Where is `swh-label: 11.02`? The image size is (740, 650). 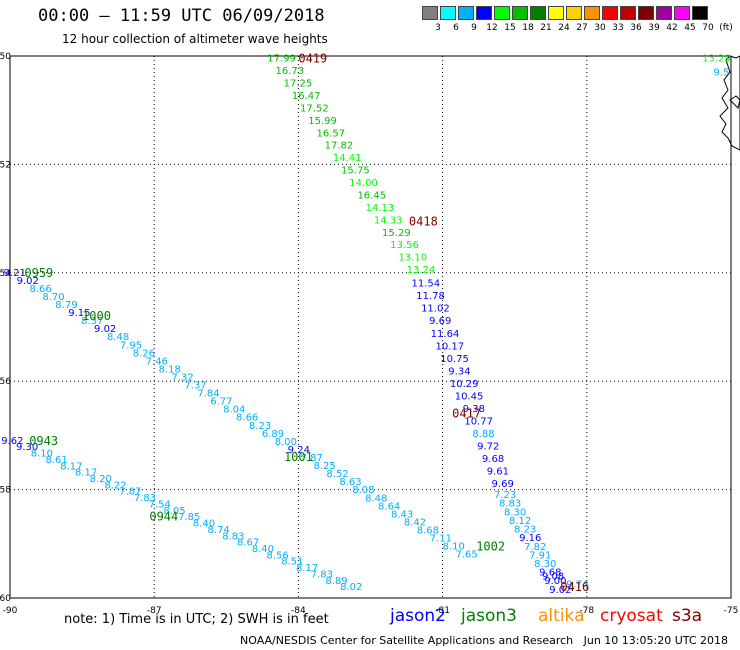 swh-label: 11.02 is located at coordinates (435, 309).